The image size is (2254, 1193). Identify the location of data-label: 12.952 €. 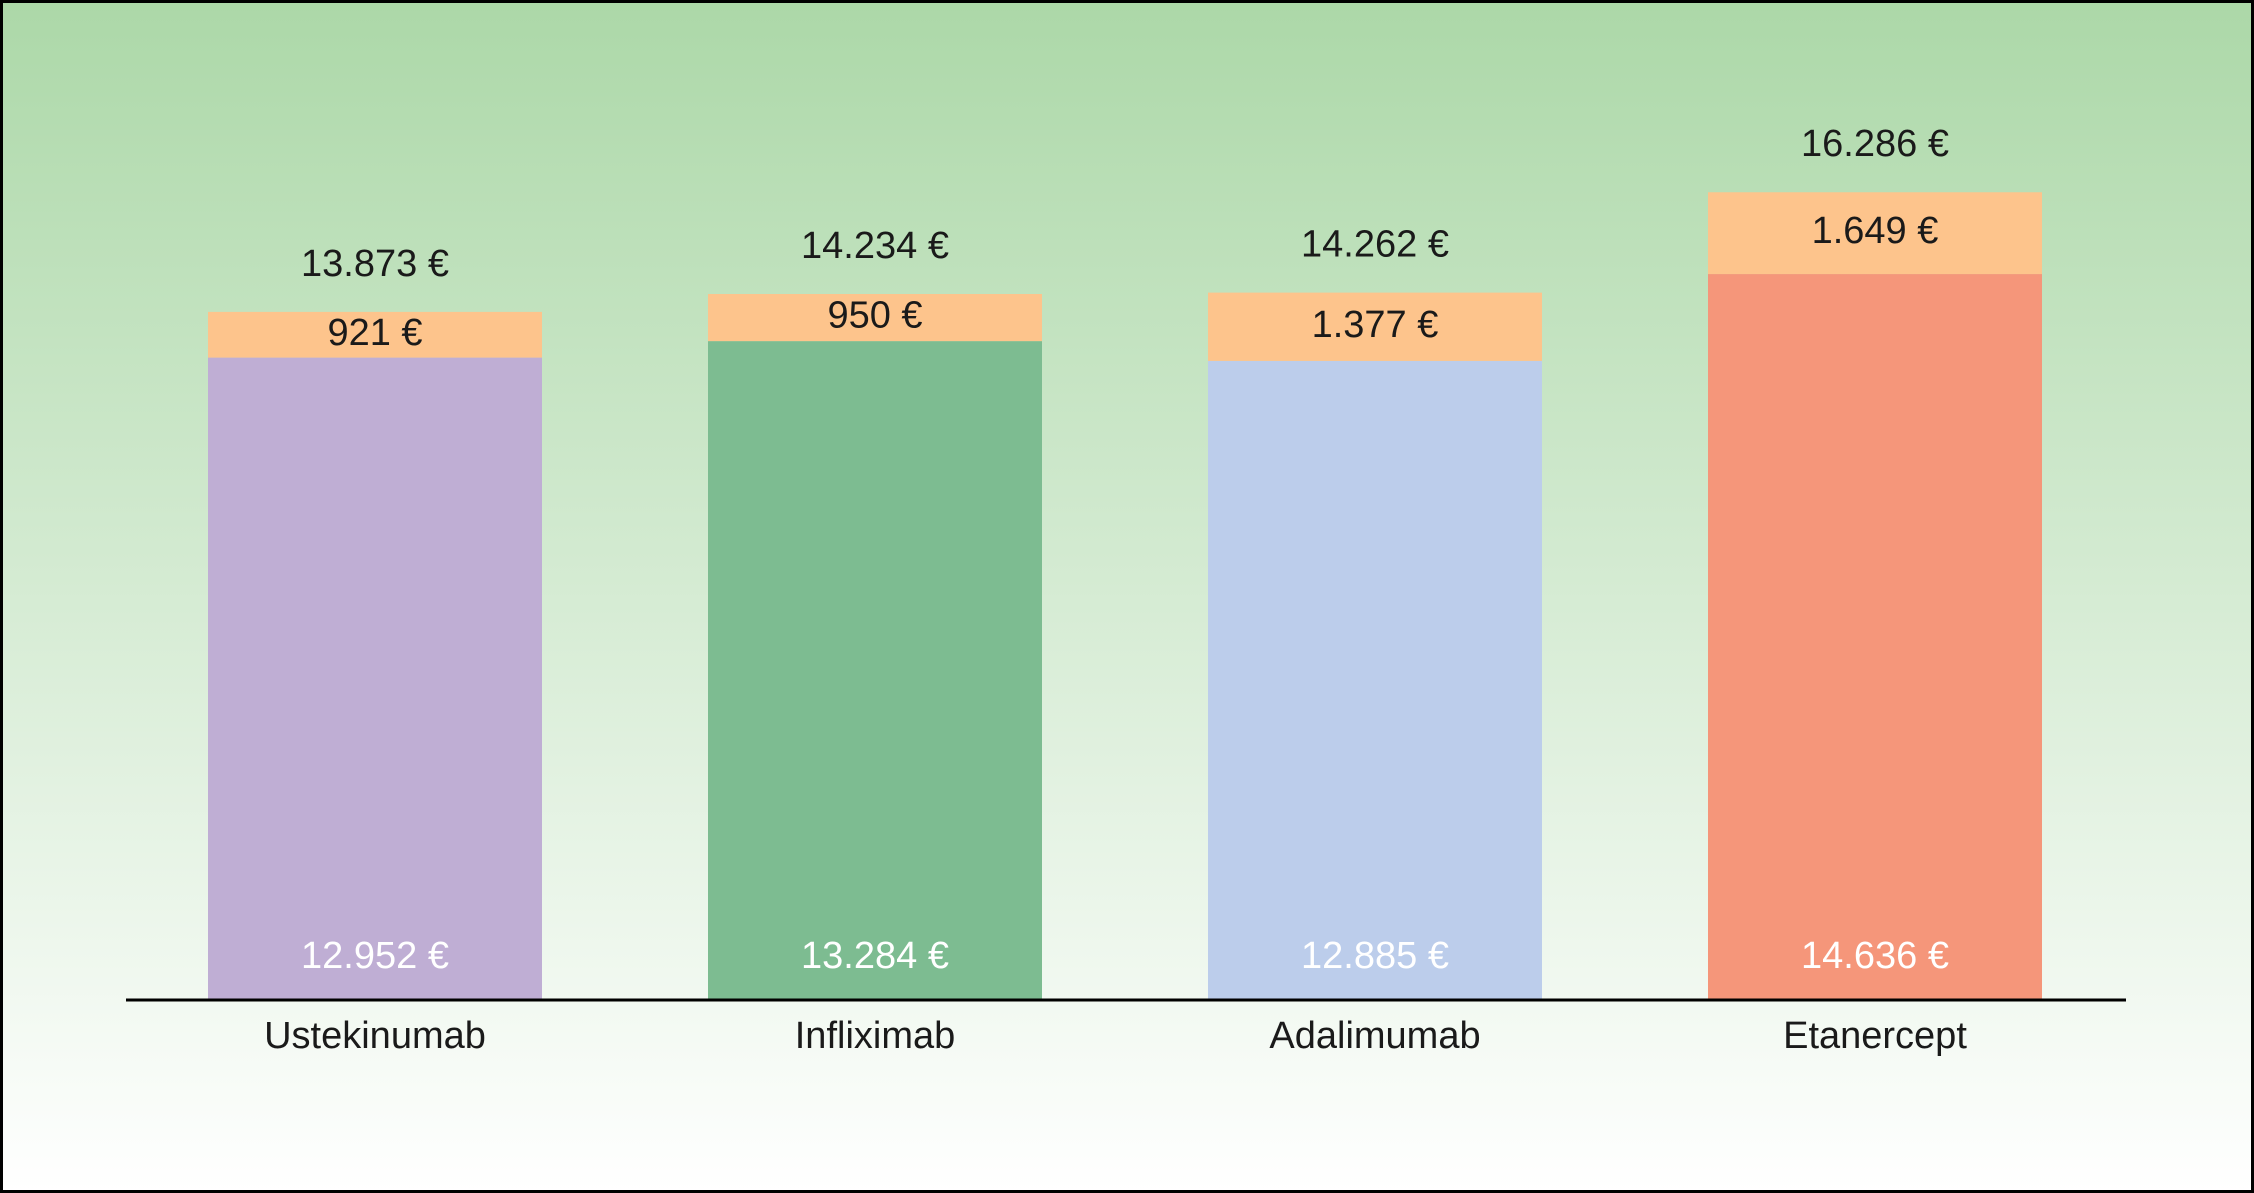
(375, 956).